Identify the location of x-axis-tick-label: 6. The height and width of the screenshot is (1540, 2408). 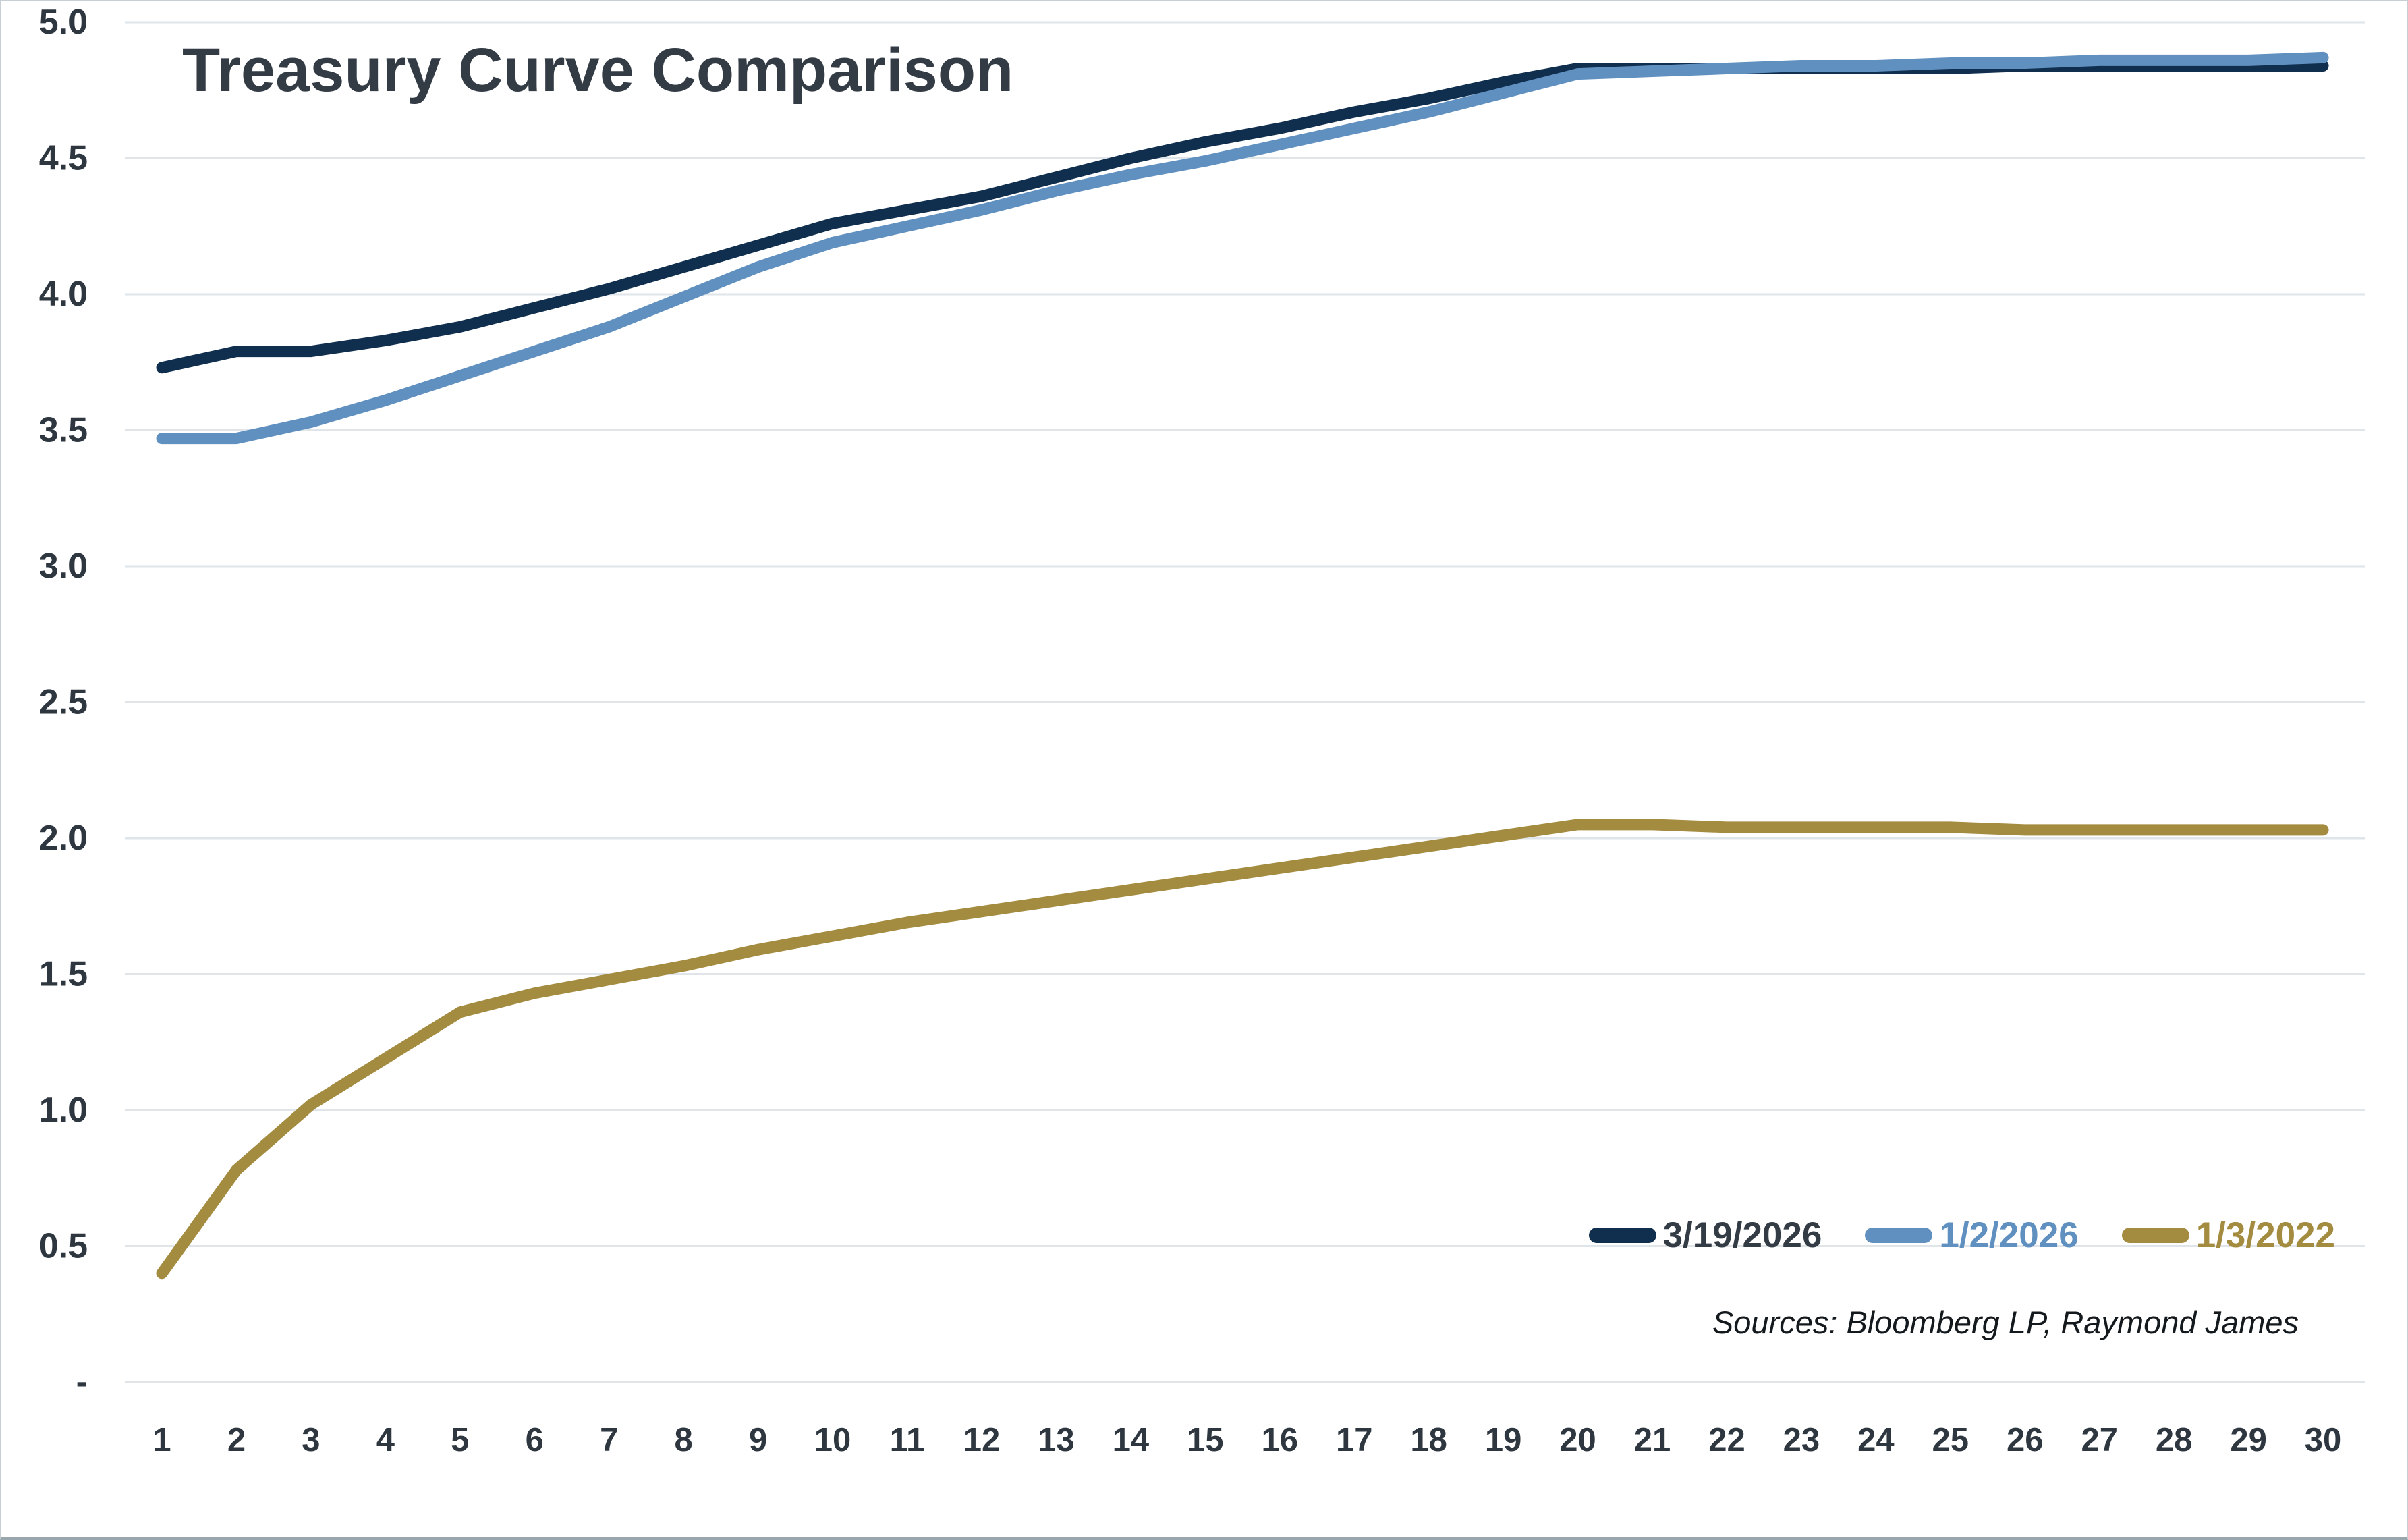
(535, 1440).